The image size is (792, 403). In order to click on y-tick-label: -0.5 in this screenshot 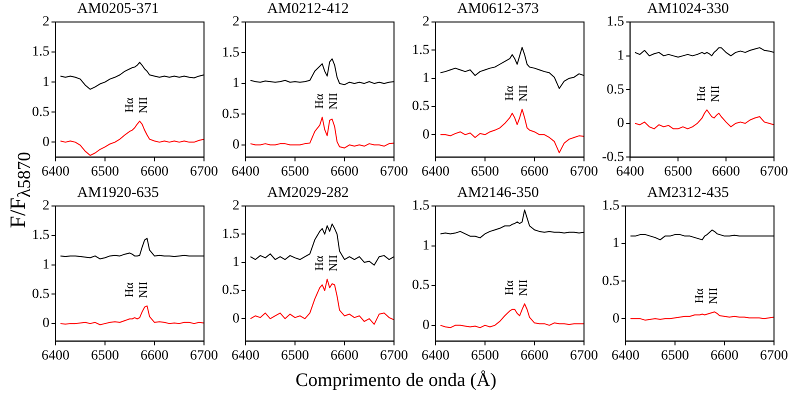, I will do `click(613, 157)`.